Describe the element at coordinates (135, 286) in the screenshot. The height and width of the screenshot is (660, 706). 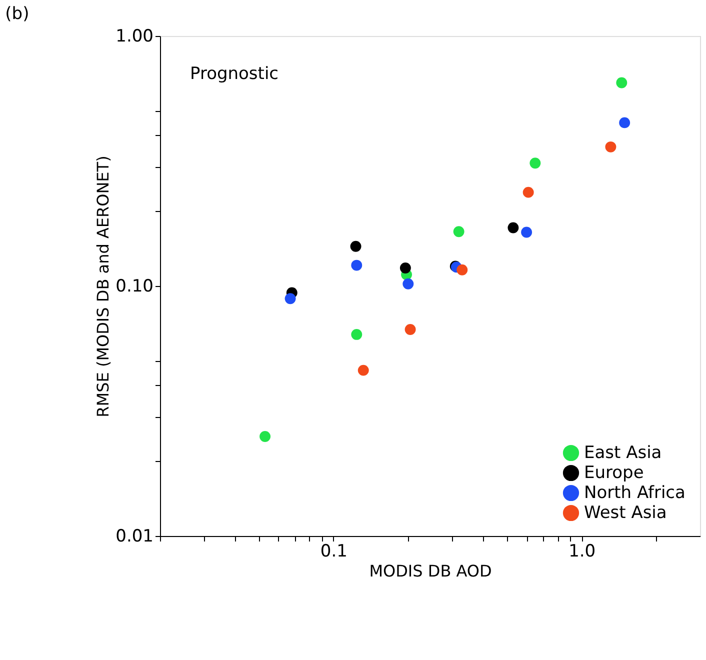
I see `y-tick-label: 0.10` at that location.